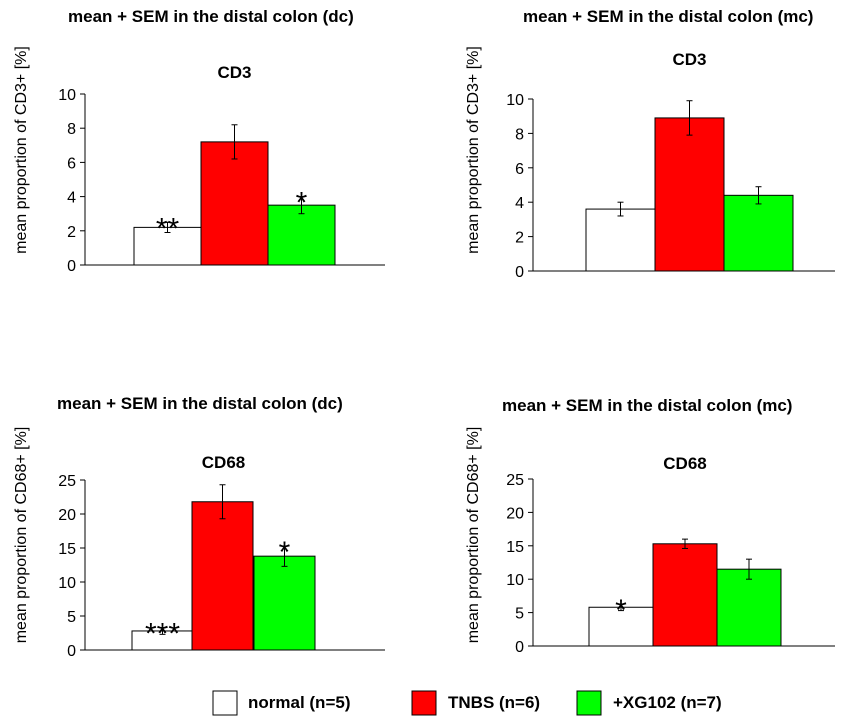 The image size is (854, 718). Describe the element at coordinates (494, 702) in the screenshot. I see `legend-label-2: TNBS (n=6)` at that location.